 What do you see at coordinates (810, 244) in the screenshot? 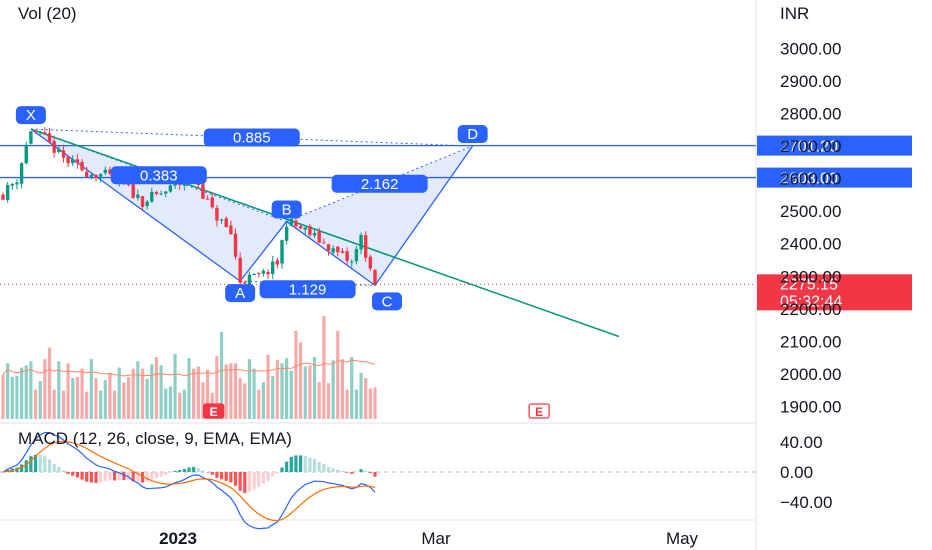
I see `price-tick-label: 2400.00` at bounding box center [810, 244].